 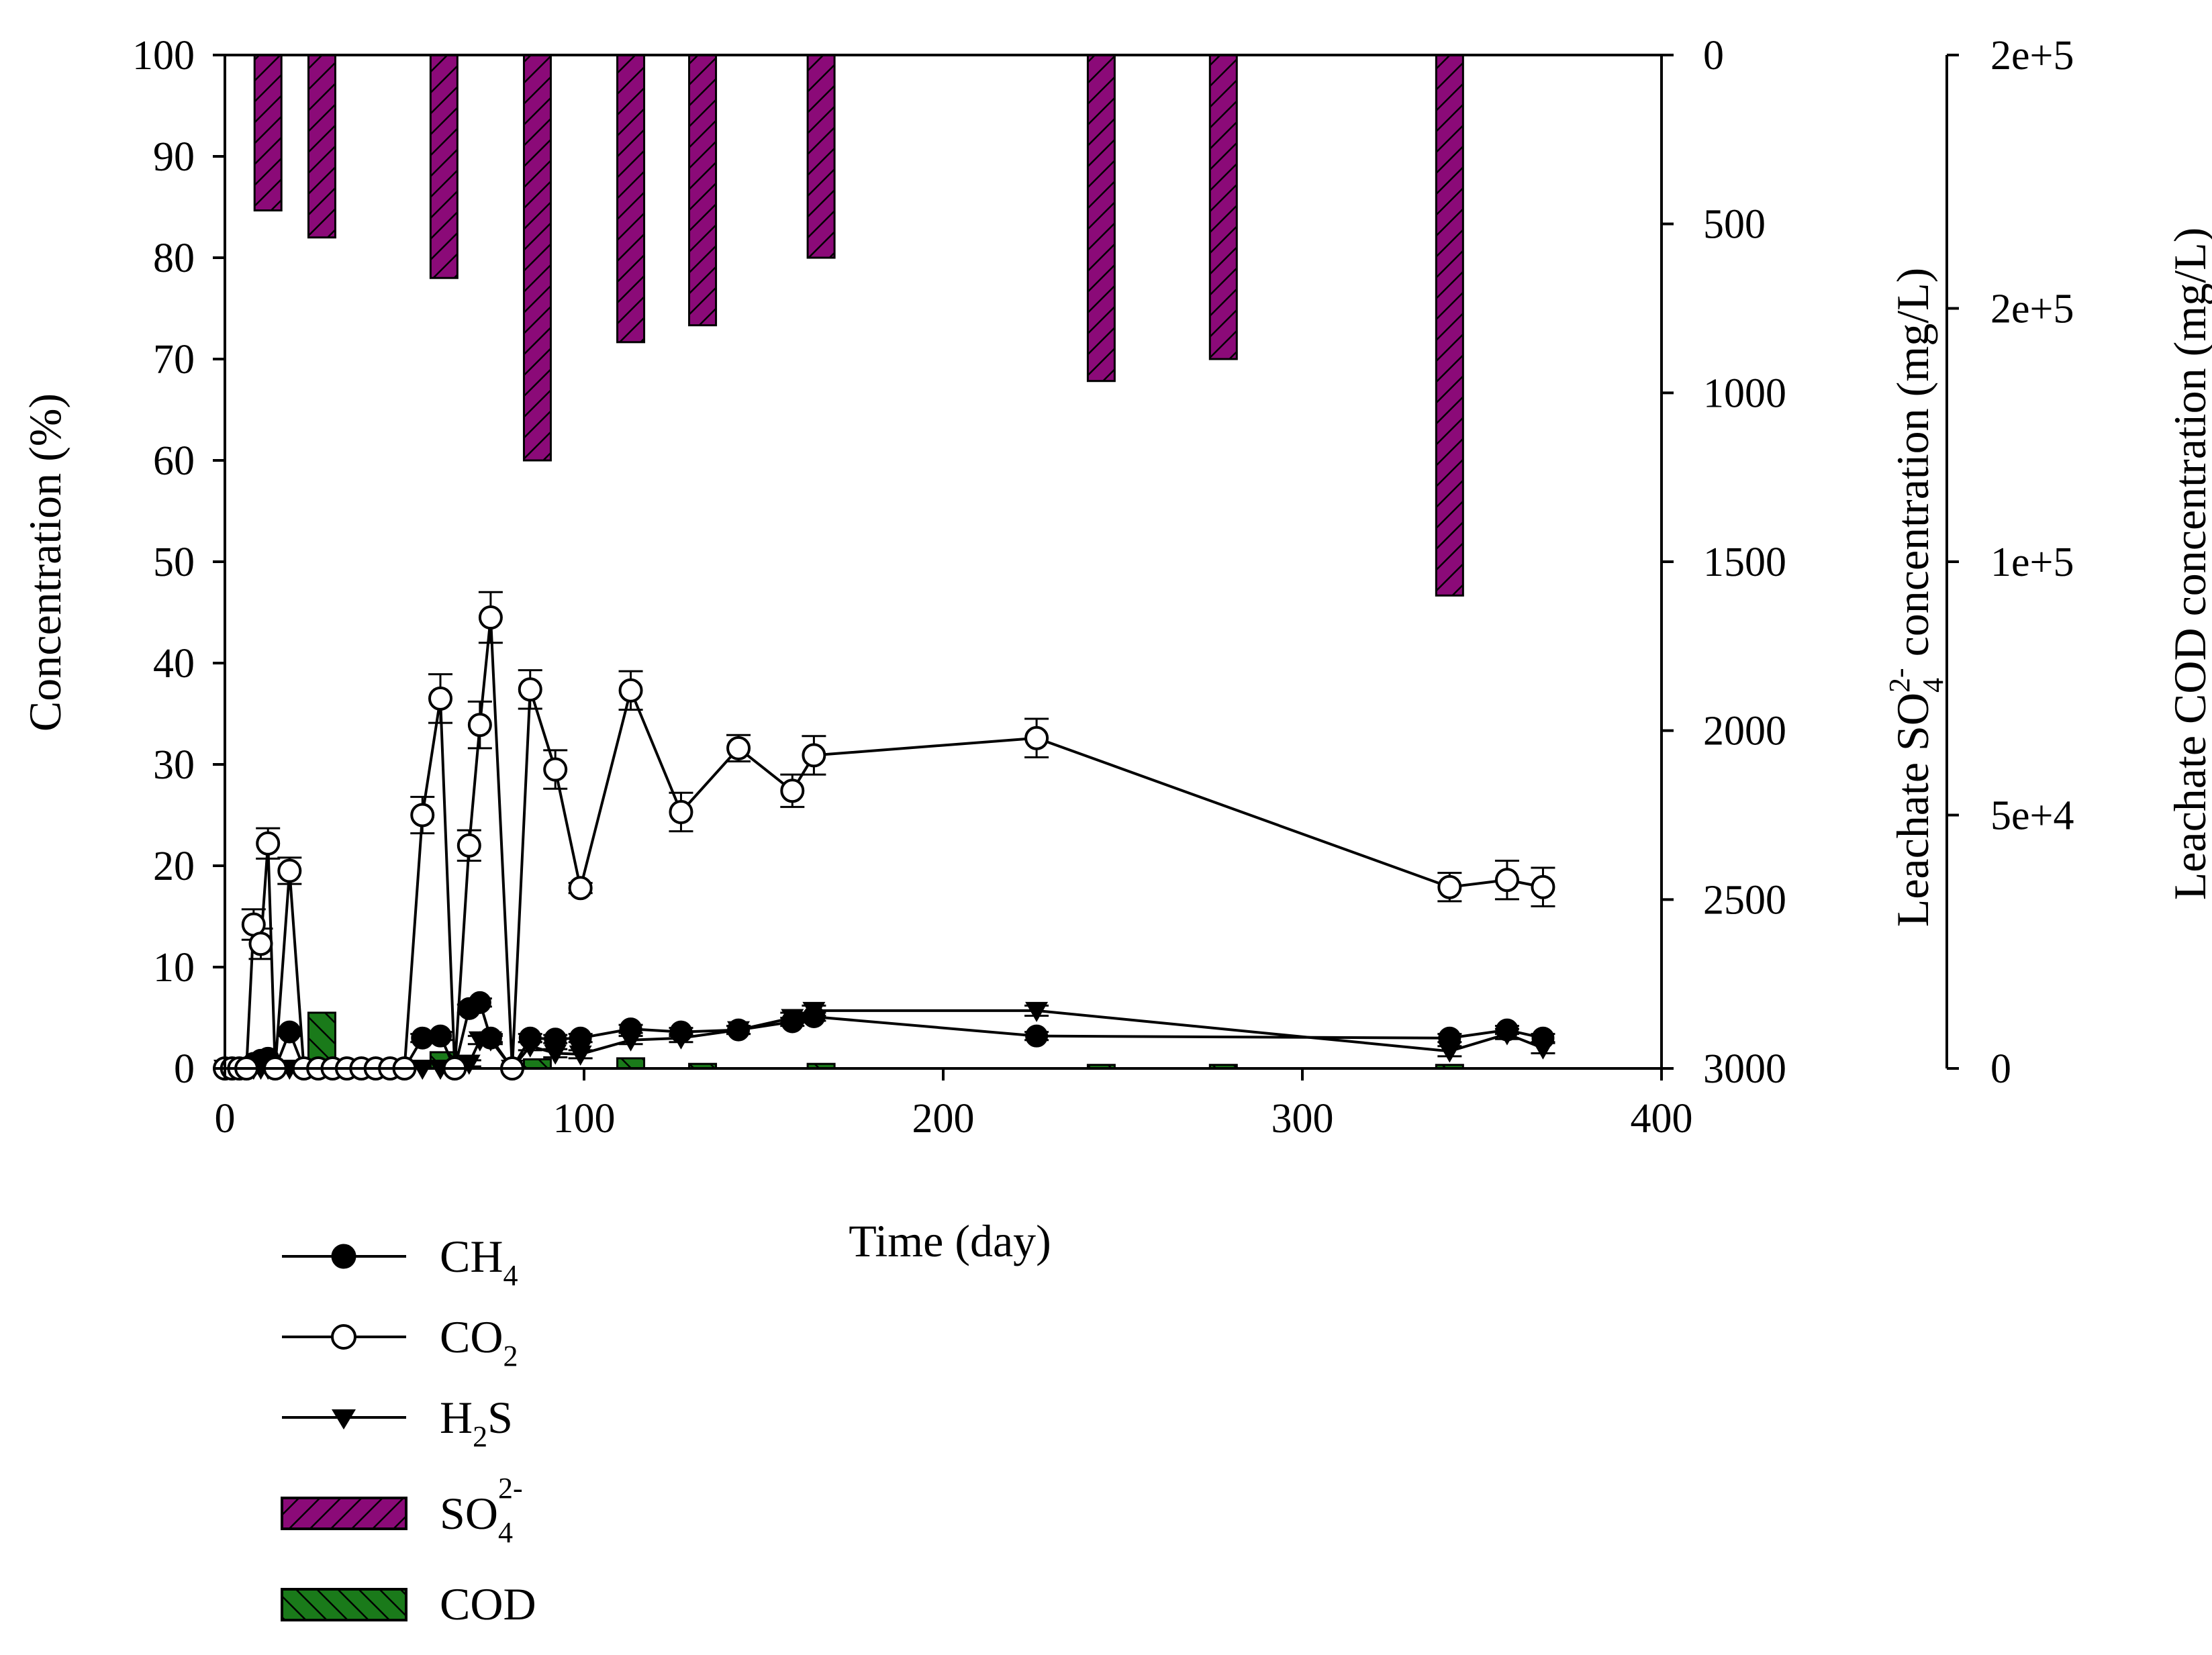 I want to click on legend-ch4-sub: 4, so click(x=510, y=1275).